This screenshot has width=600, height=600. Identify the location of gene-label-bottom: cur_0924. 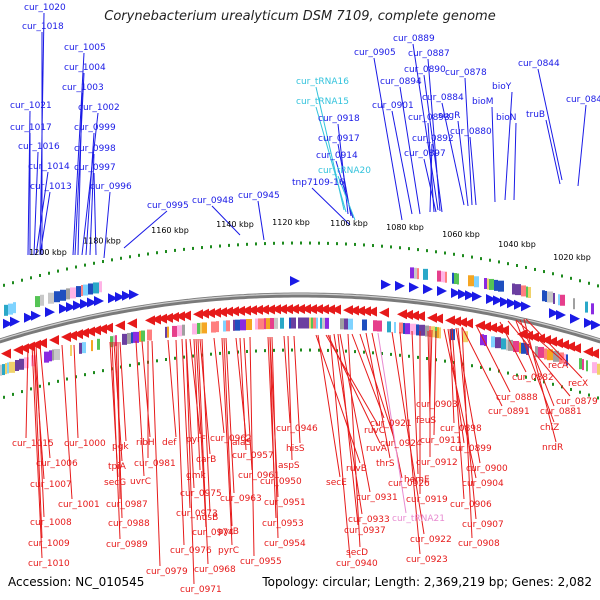
(401, 444).